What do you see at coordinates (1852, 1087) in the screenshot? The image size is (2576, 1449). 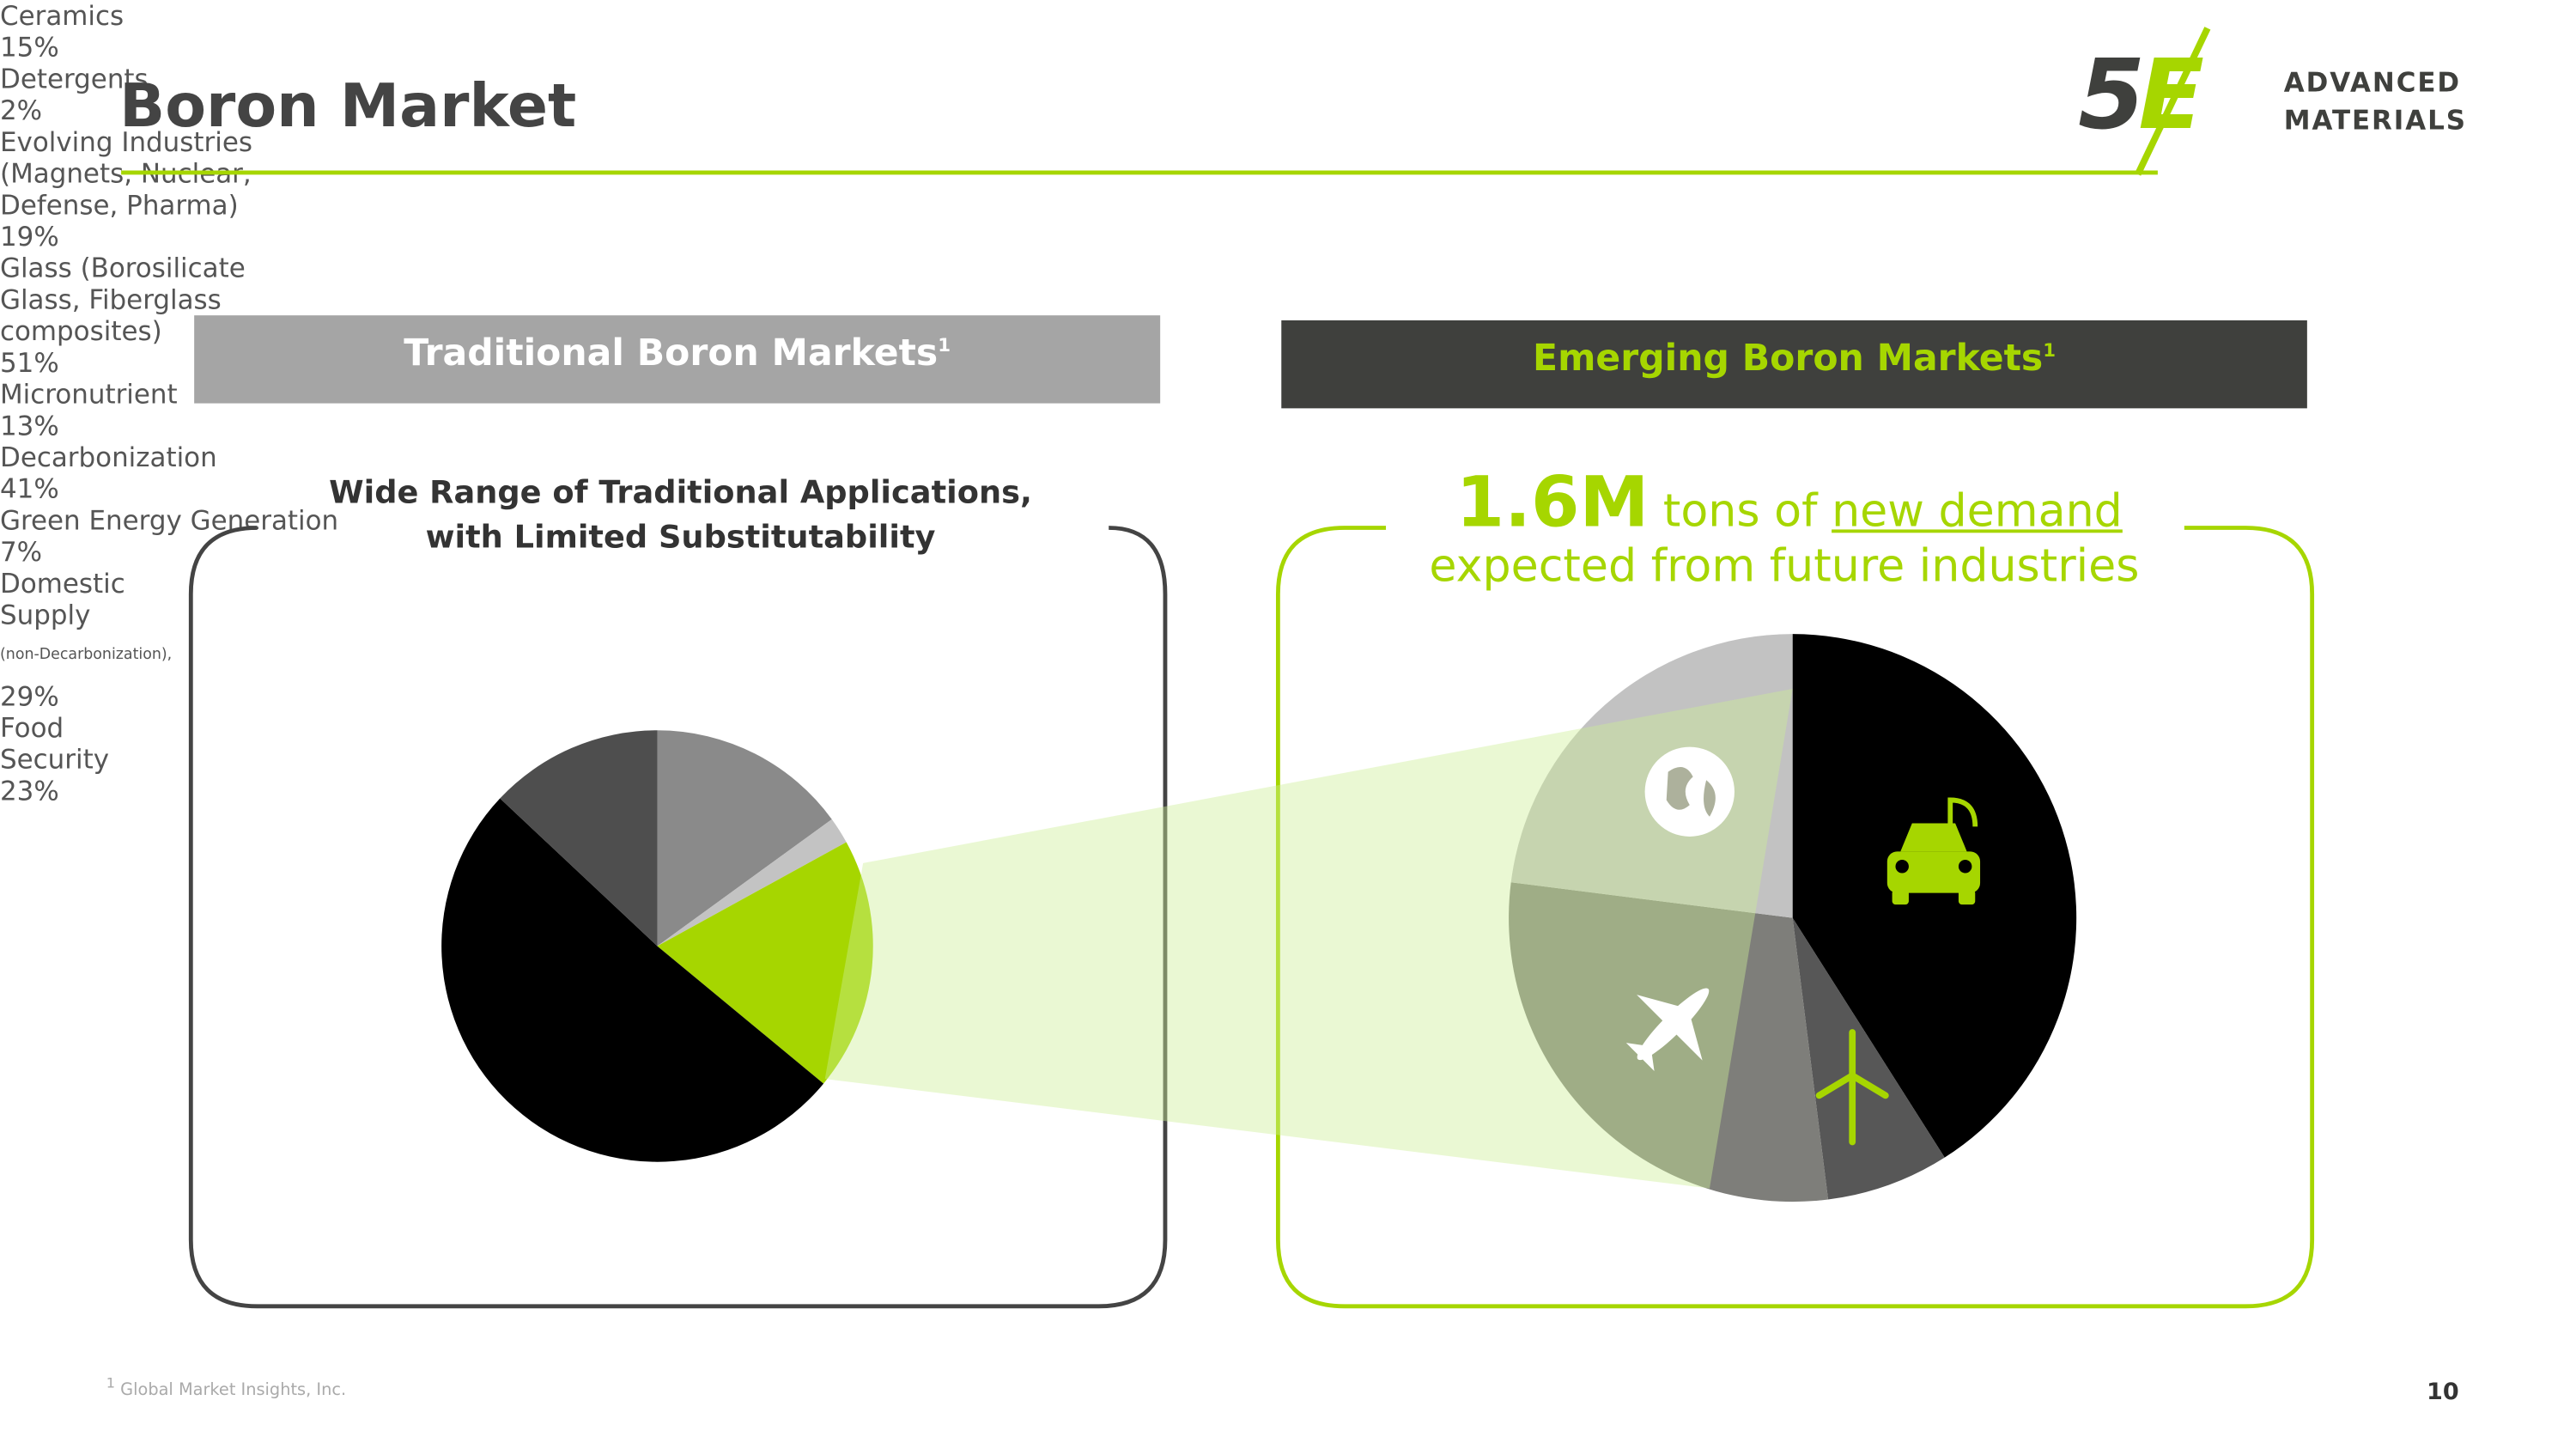 I see `turbine-icon` at bounding box center [1852, 1087].